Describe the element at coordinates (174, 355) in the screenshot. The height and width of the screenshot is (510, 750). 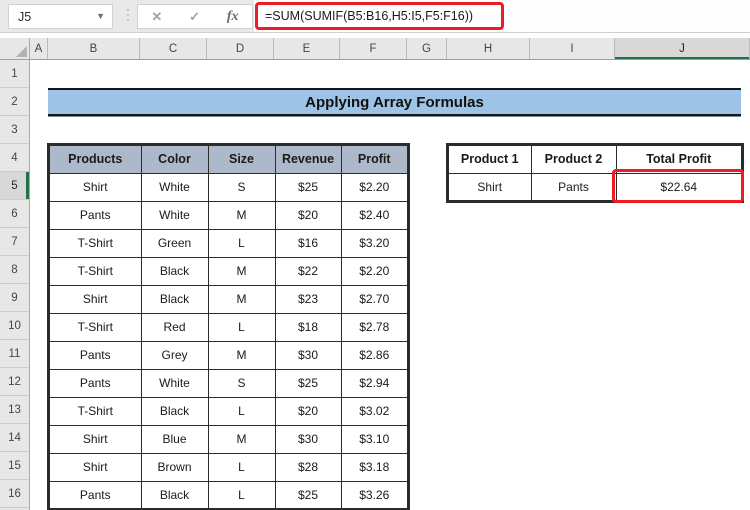
I see `data-cell: Grey` at that location.